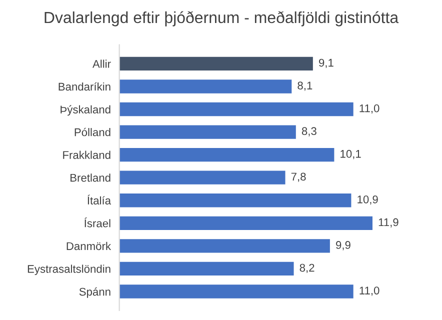 The image size is (442, 320). Describe the element at coordinates (368, 200) in the screenshot. I see `data-label: 10,9` at that location.